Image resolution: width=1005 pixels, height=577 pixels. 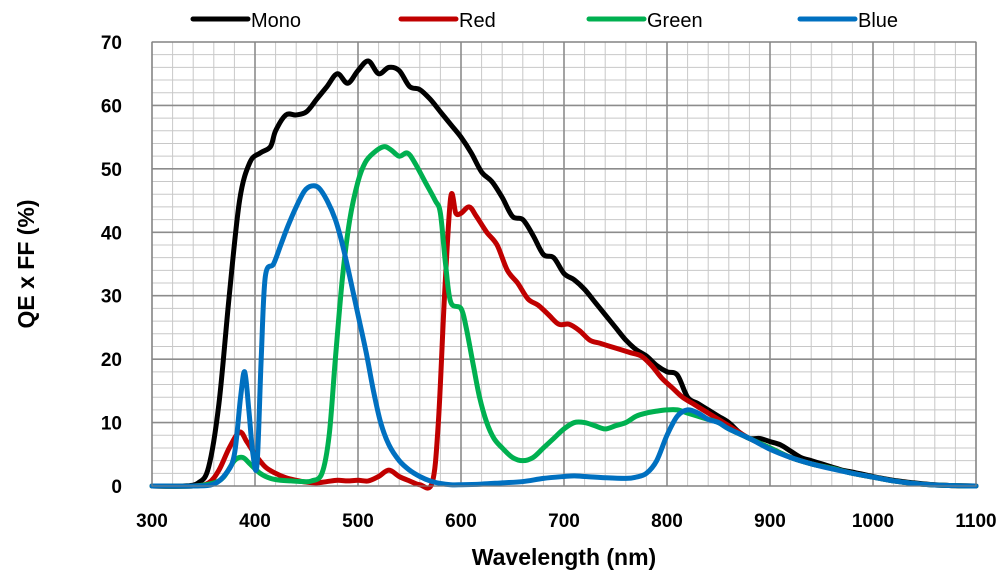 I want to click on y-tick-label: 40, so click(x=111, y=233).